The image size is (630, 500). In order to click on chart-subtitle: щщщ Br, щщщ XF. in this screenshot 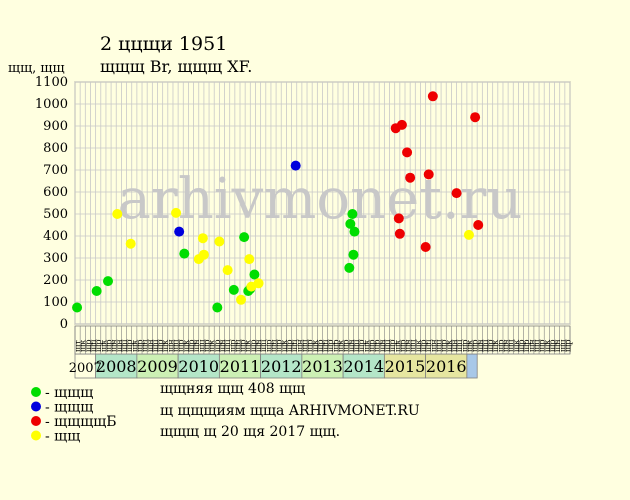, I will do `click(176, 66)`.